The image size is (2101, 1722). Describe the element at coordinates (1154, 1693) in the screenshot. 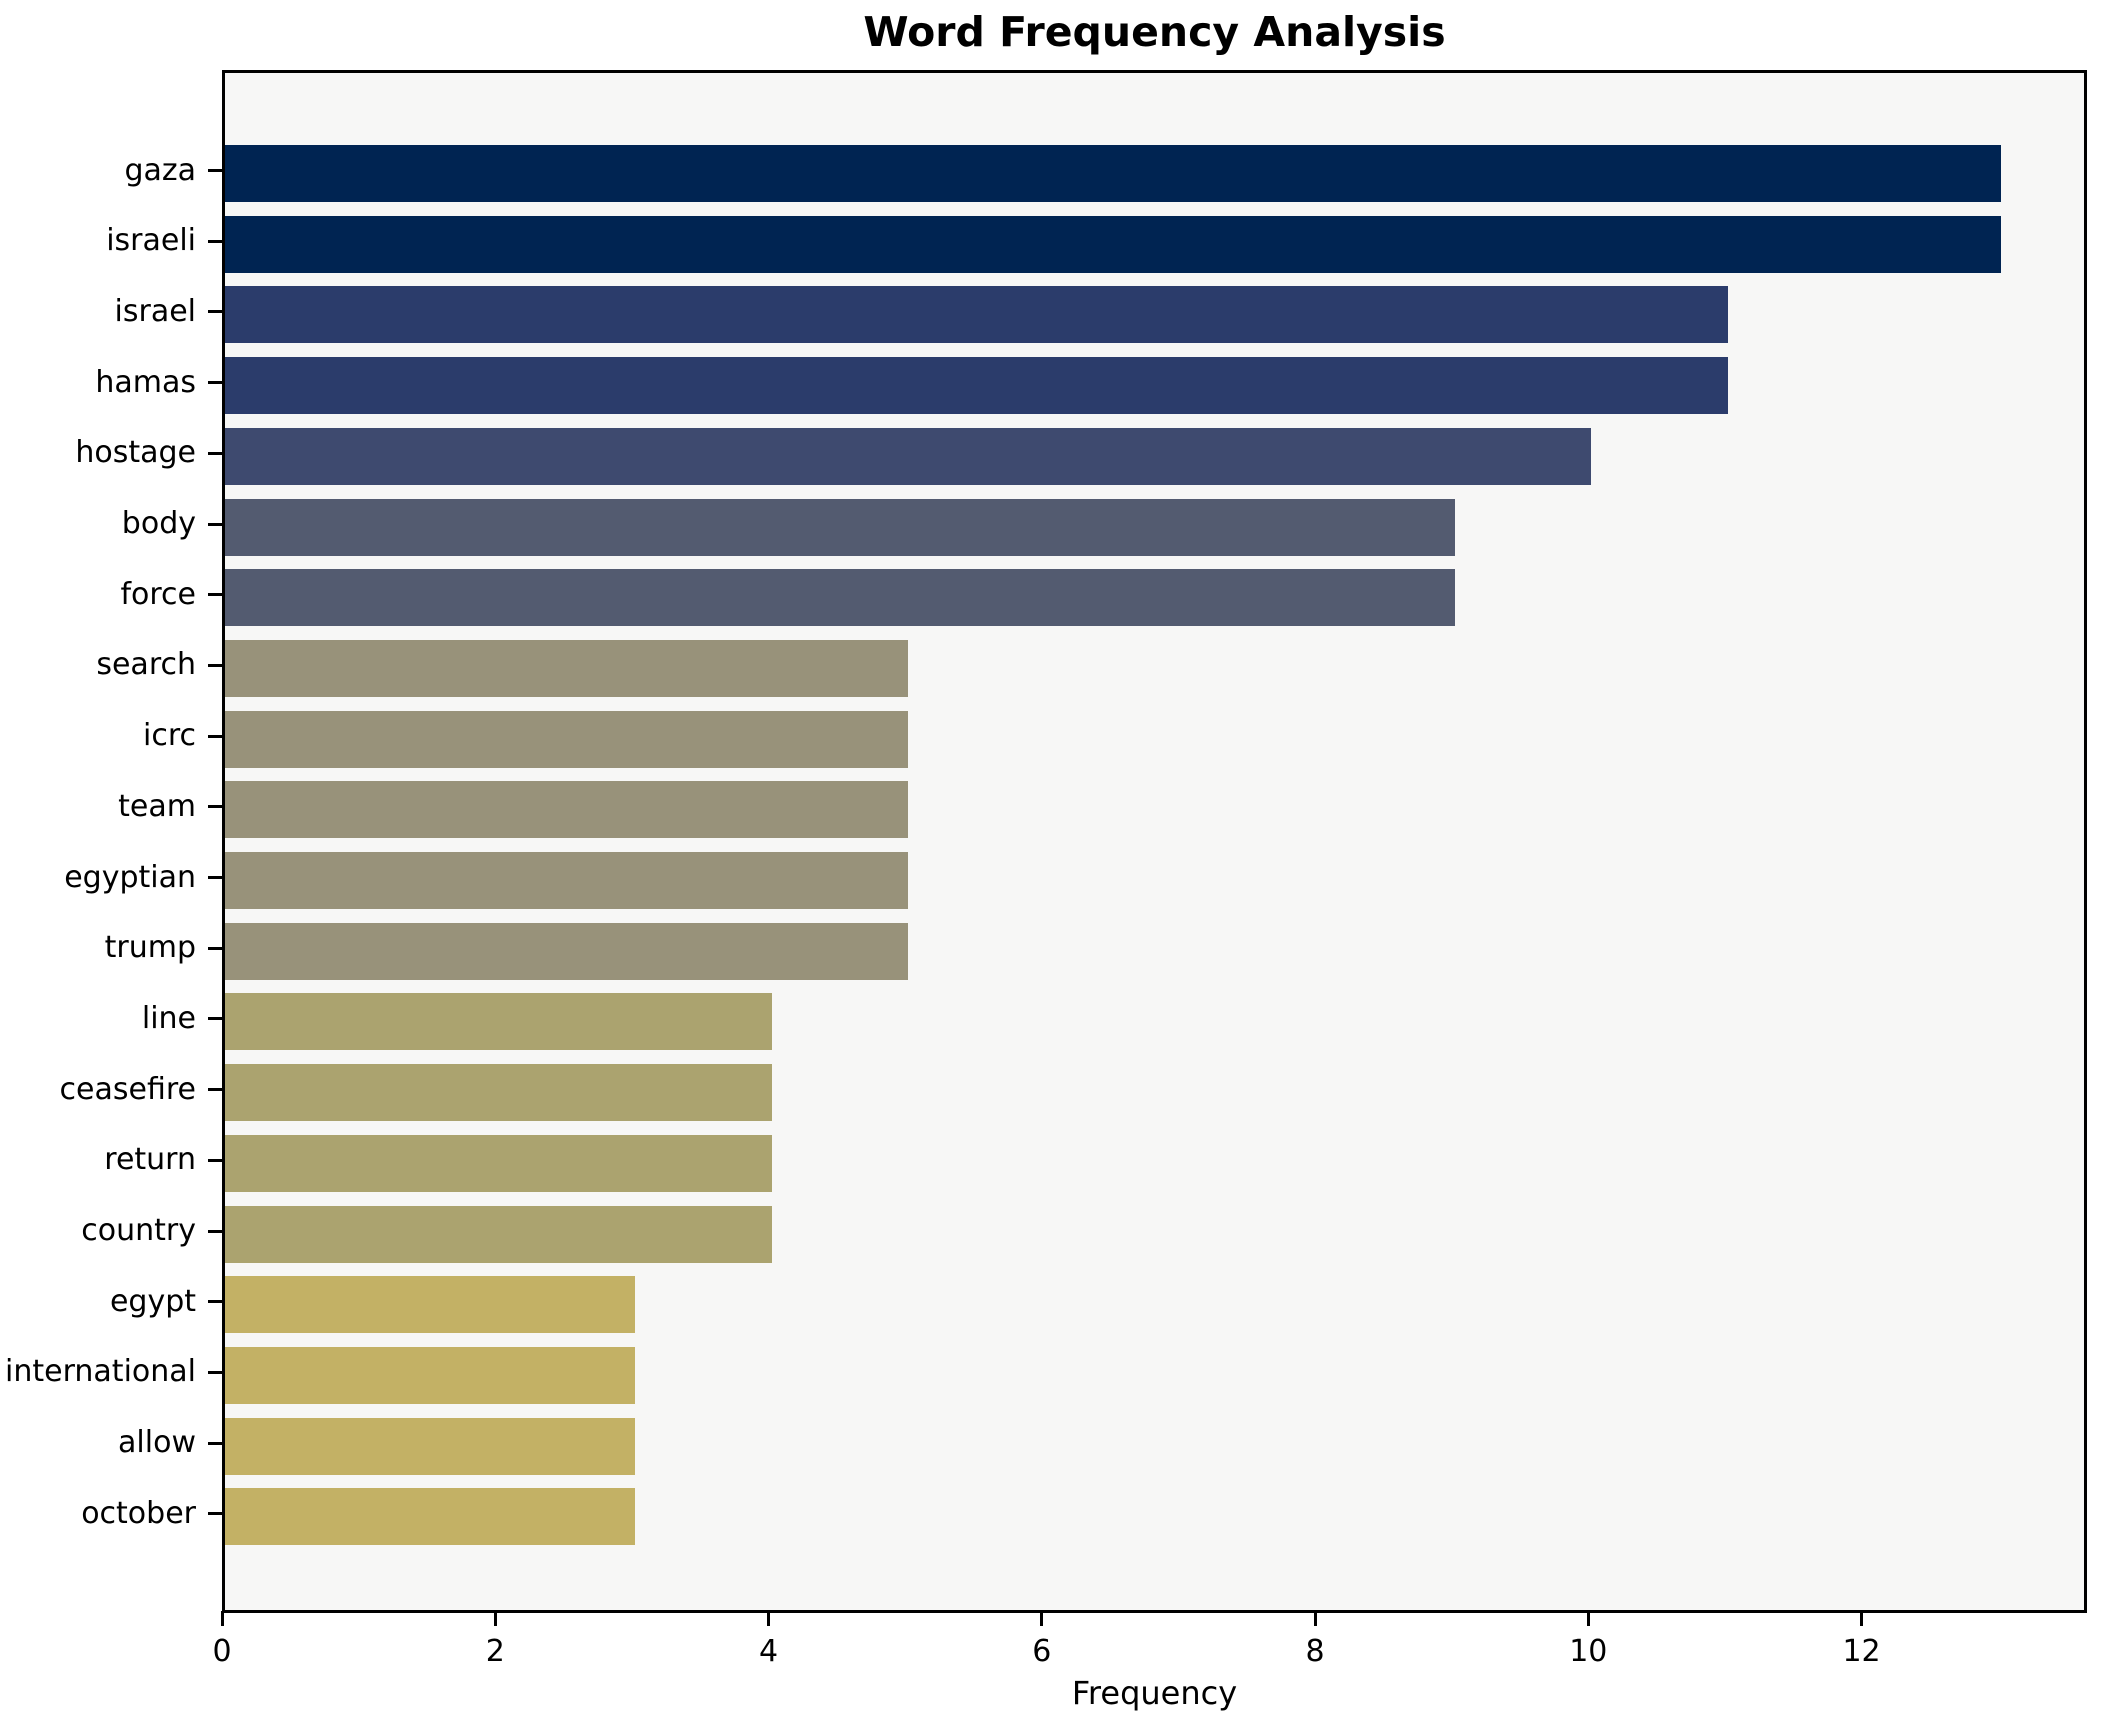

I see `x-axis-title: Frequency` at that location.